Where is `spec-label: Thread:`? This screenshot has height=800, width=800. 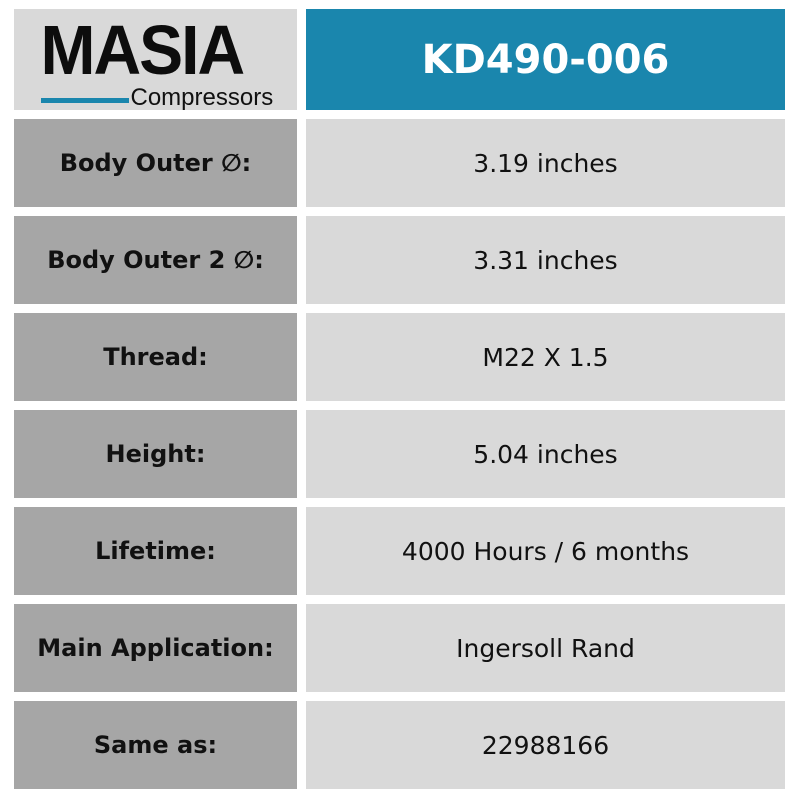
spec-label: Thread: is located at coordinates (155, 357).